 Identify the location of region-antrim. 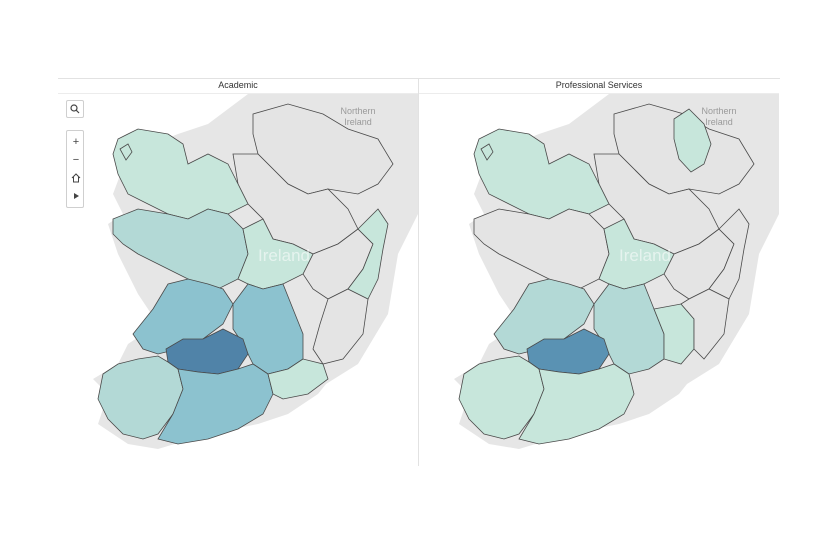
(692, 140).